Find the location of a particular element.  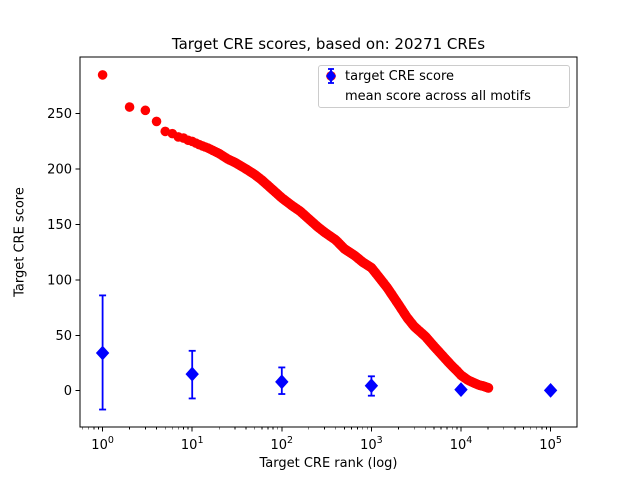

x-tick-label: 10⁵ is located at coordinates (550, 444).